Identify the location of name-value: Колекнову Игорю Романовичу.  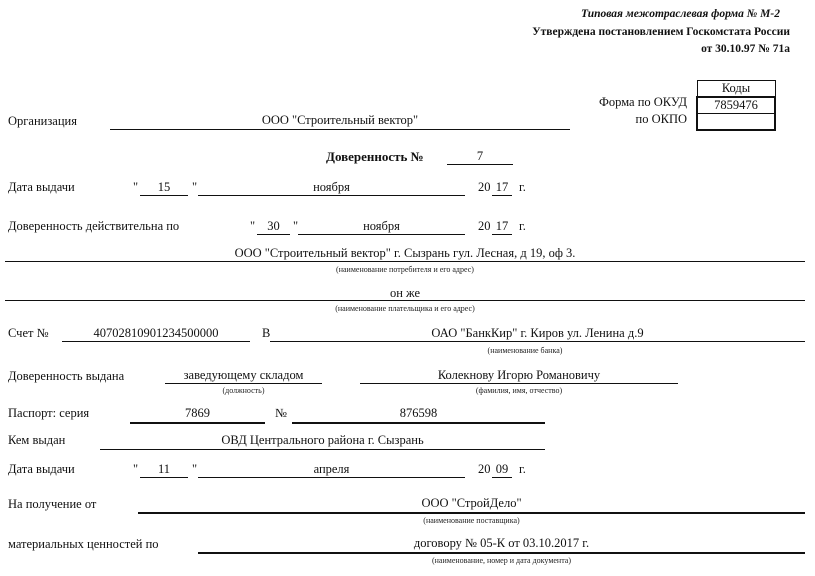
(519, 375).